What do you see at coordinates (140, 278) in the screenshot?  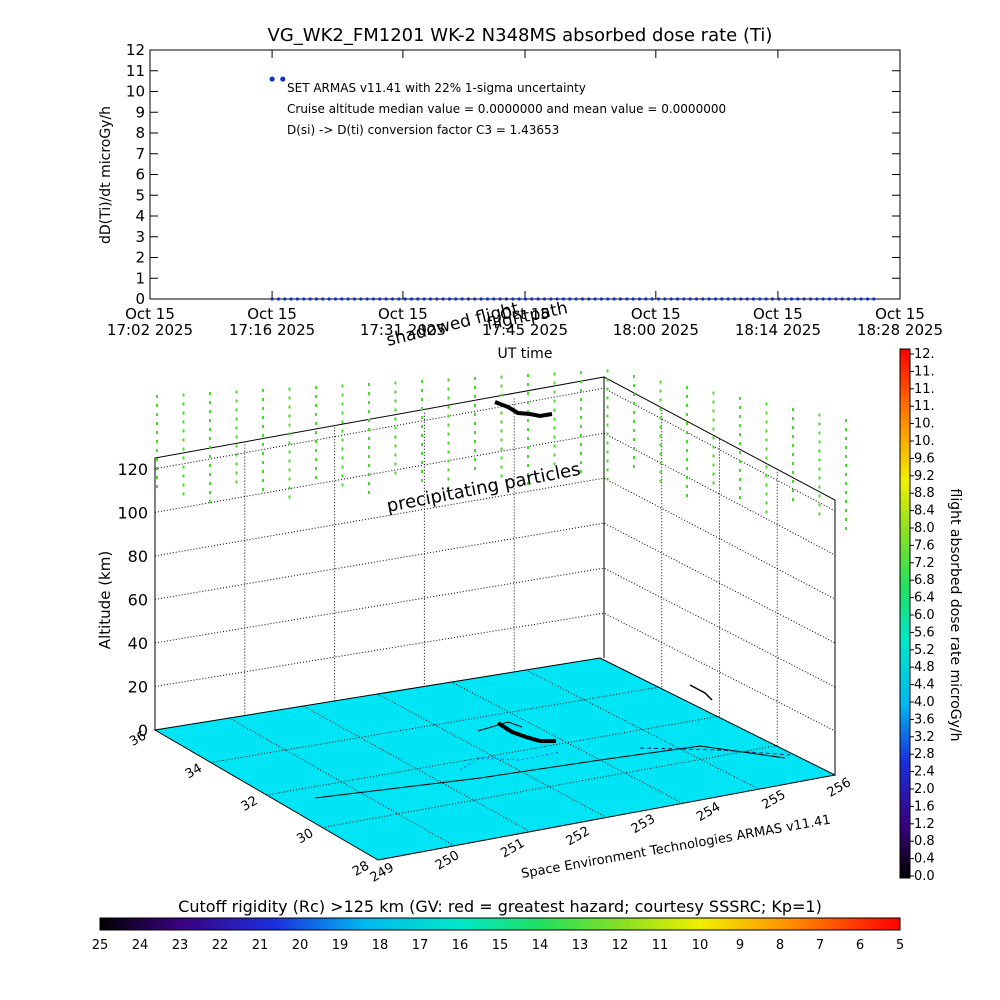 I see `y-tick-label: 1` at bounding box center [140, 278].